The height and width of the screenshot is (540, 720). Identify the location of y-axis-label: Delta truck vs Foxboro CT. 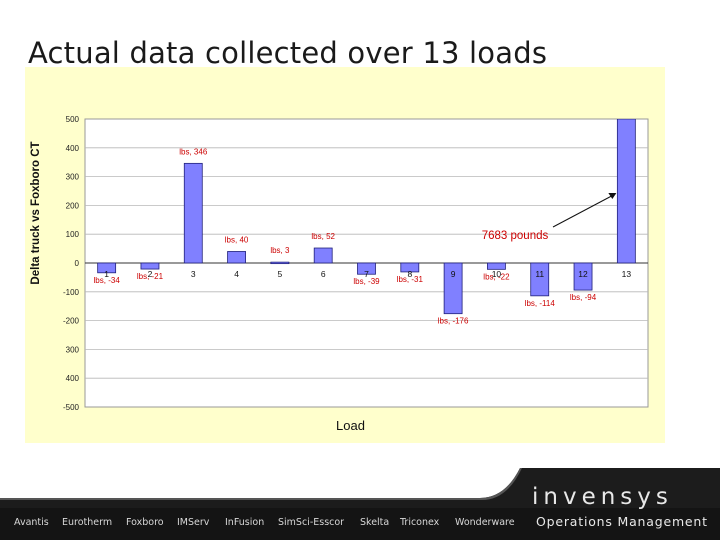
(36, 212).